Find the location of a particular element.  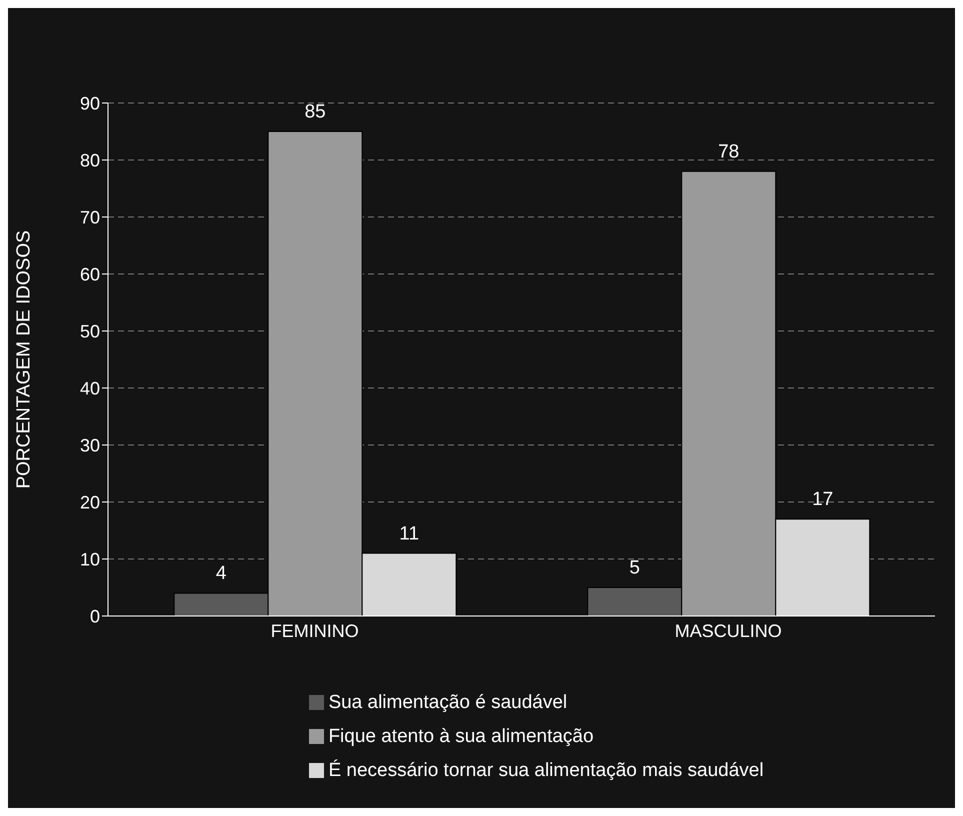

y-tick-label: 40 is located at coordinates (90, 388).